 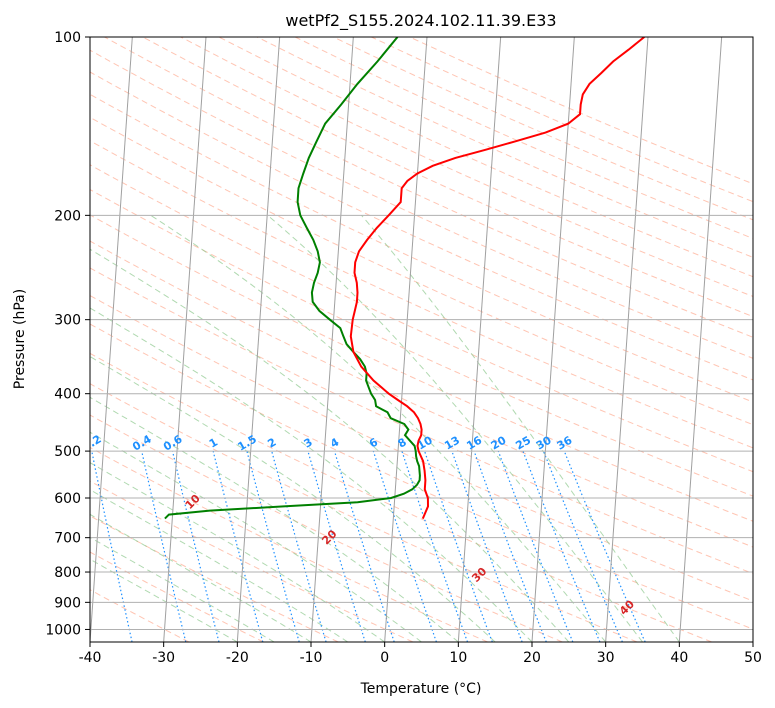 What do you see at coordinates (420, 654) in the screenshot?
I see `x-axis-ticks: -40 -30 -20 -10 0 10 20 30 40 50` at bounding box center [420, 654].